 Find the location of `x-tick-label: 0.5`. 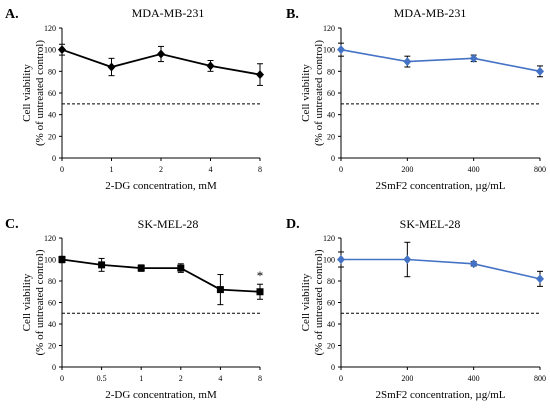

x-tick-label: 0.5 is located at coordinates (102, 378).